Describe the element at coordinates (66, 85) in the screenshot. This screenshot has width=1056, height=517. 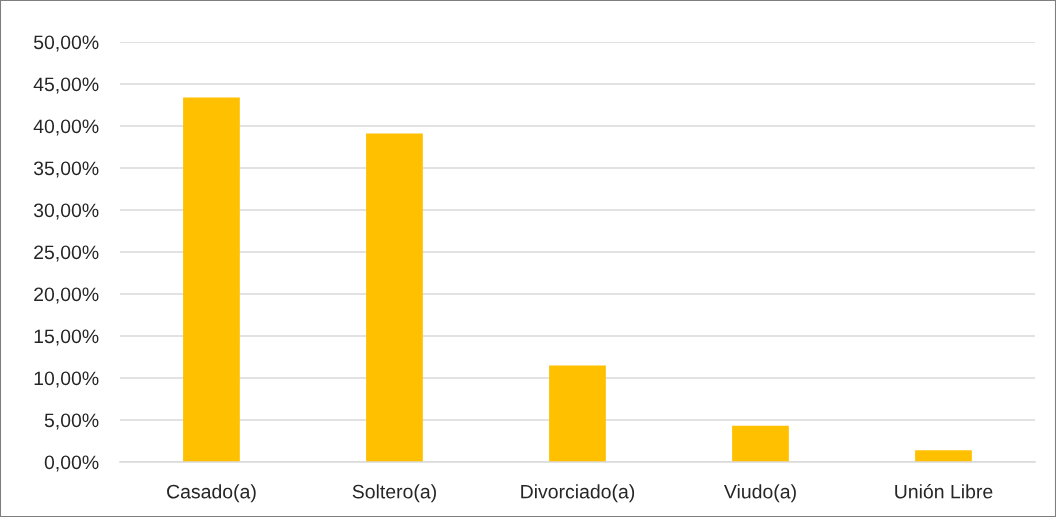
I see `y-tick-label: 45,00%` at that location.